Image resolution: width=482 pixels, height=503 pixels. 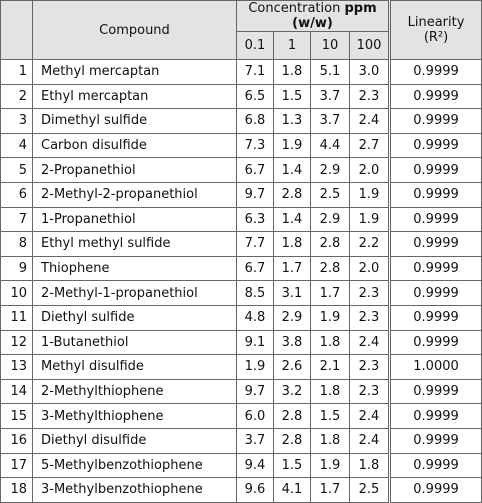 What do you see at coordinates (16, 293) in the screenshot?
I see `table-cell: 10` at bounding box center [16, 293].